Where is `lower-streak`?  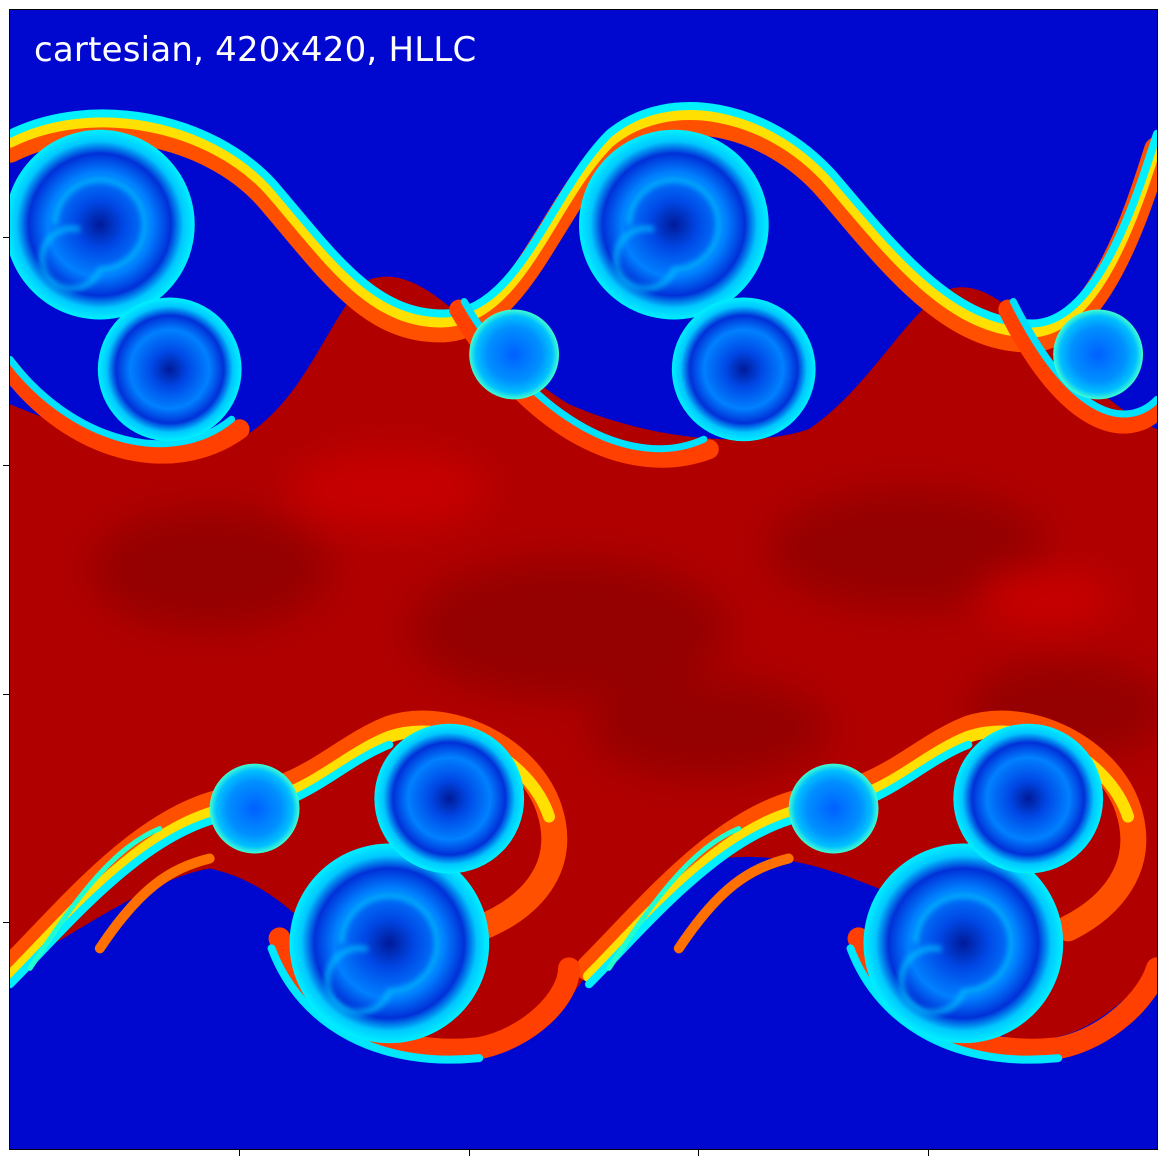
lower-streak is located at coordinates (444, 903).